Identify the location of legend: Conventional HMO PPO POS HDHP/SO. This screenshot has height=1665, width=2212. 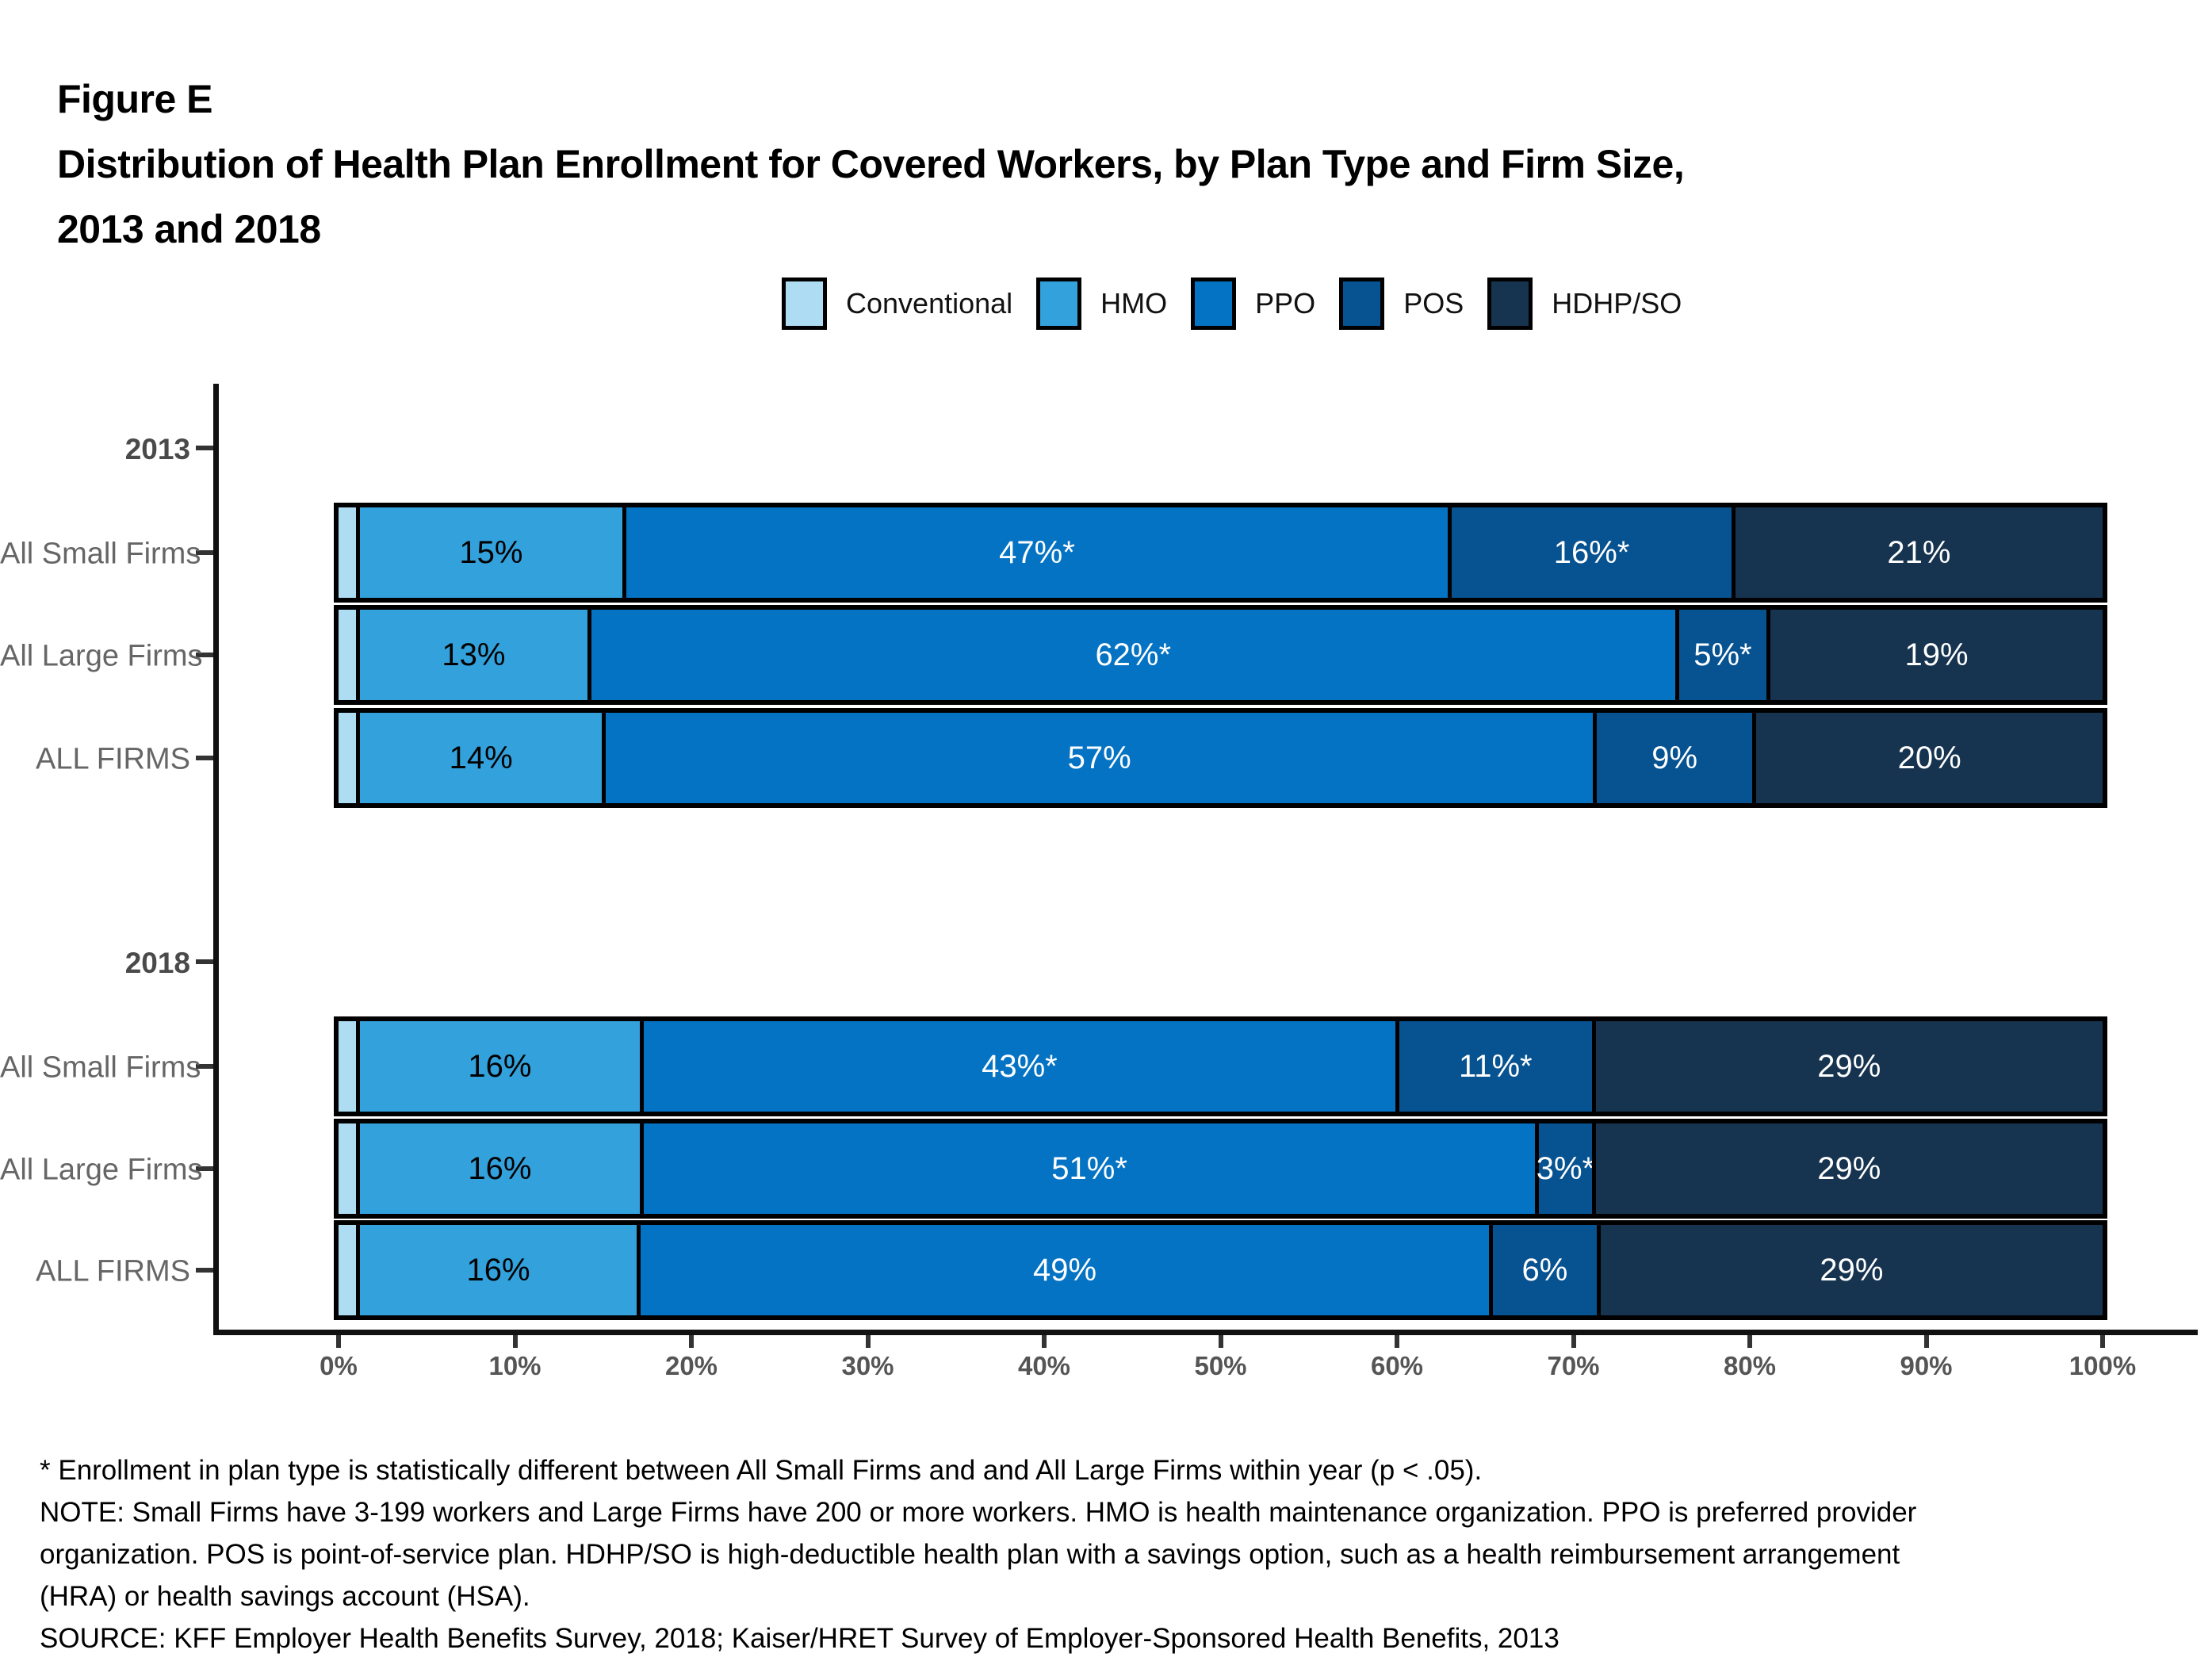
(1232, 304).